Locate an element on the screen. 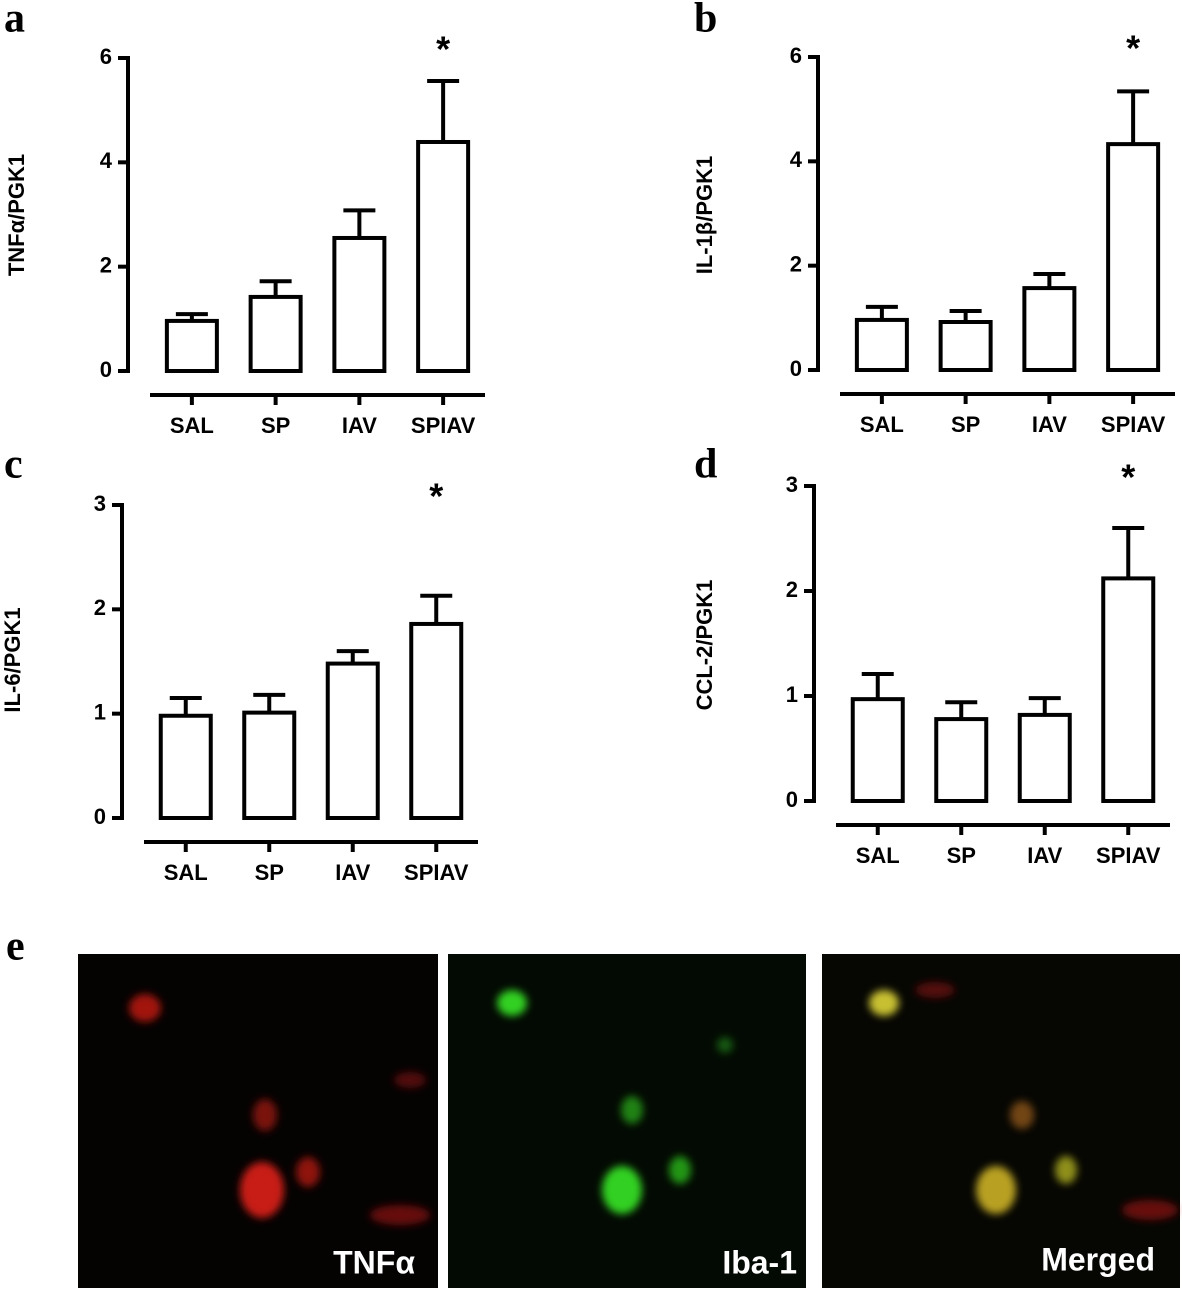 The height and width of the screenshot is (1291, 1182). micrograph: TNFα is located at coordinates (258, 1121).